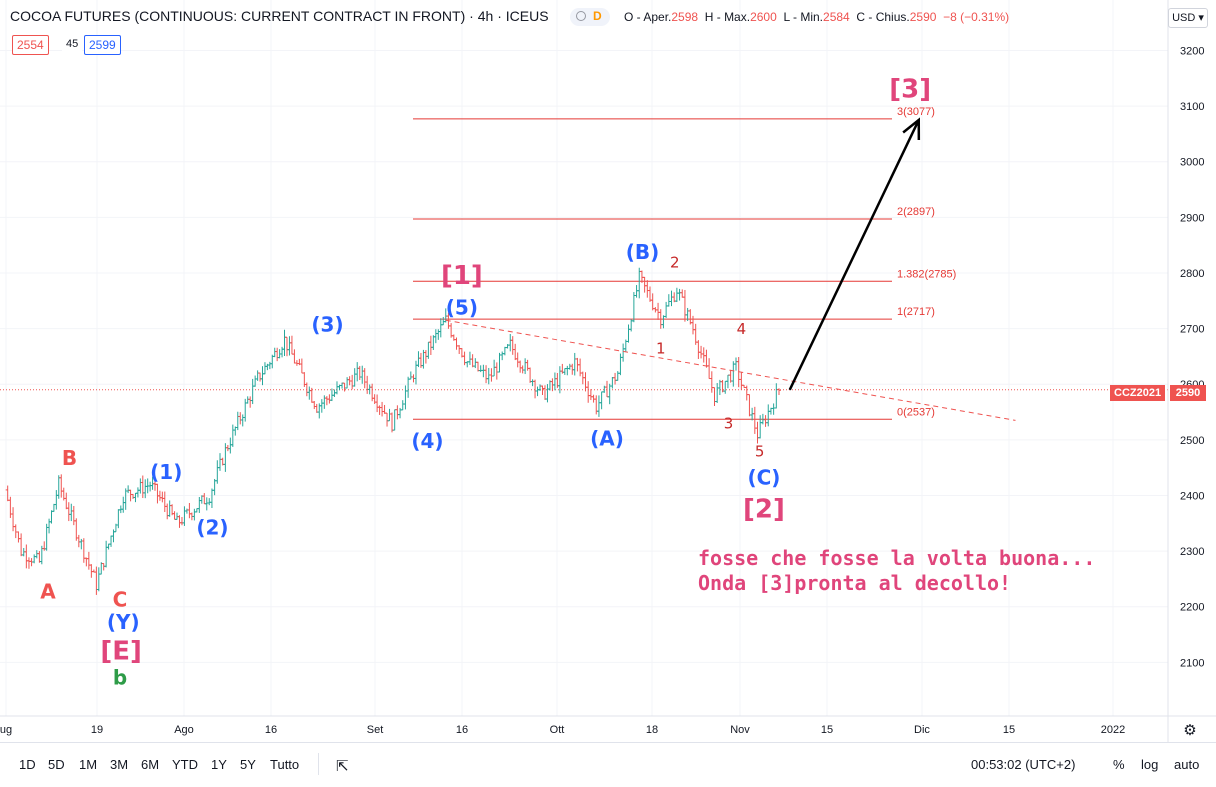 The image size is (1216, 787). I want to click on x-tick-label: Set, so click(375, 730).